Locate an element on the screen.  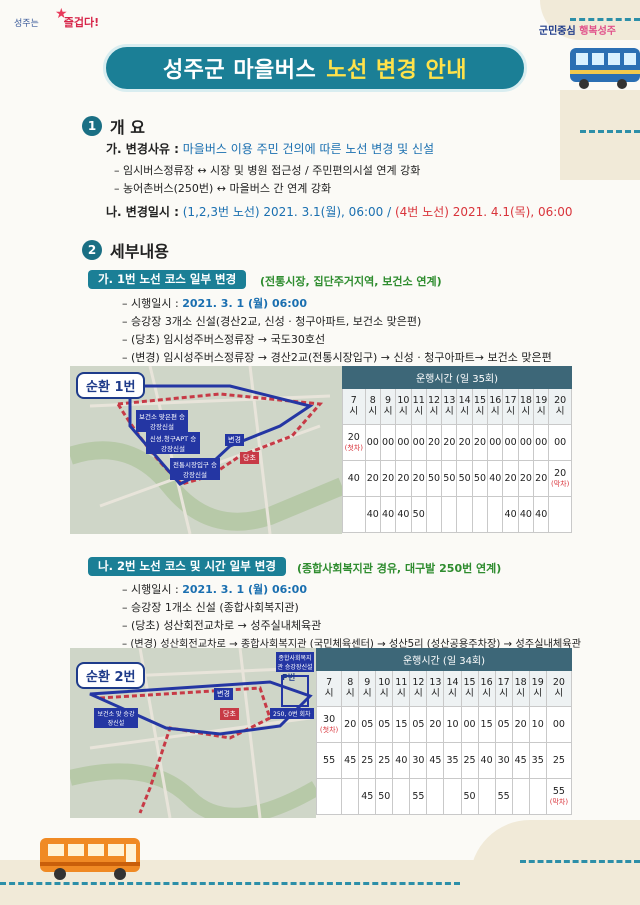
section1-number: 1 is located at coordinates (92, 126).